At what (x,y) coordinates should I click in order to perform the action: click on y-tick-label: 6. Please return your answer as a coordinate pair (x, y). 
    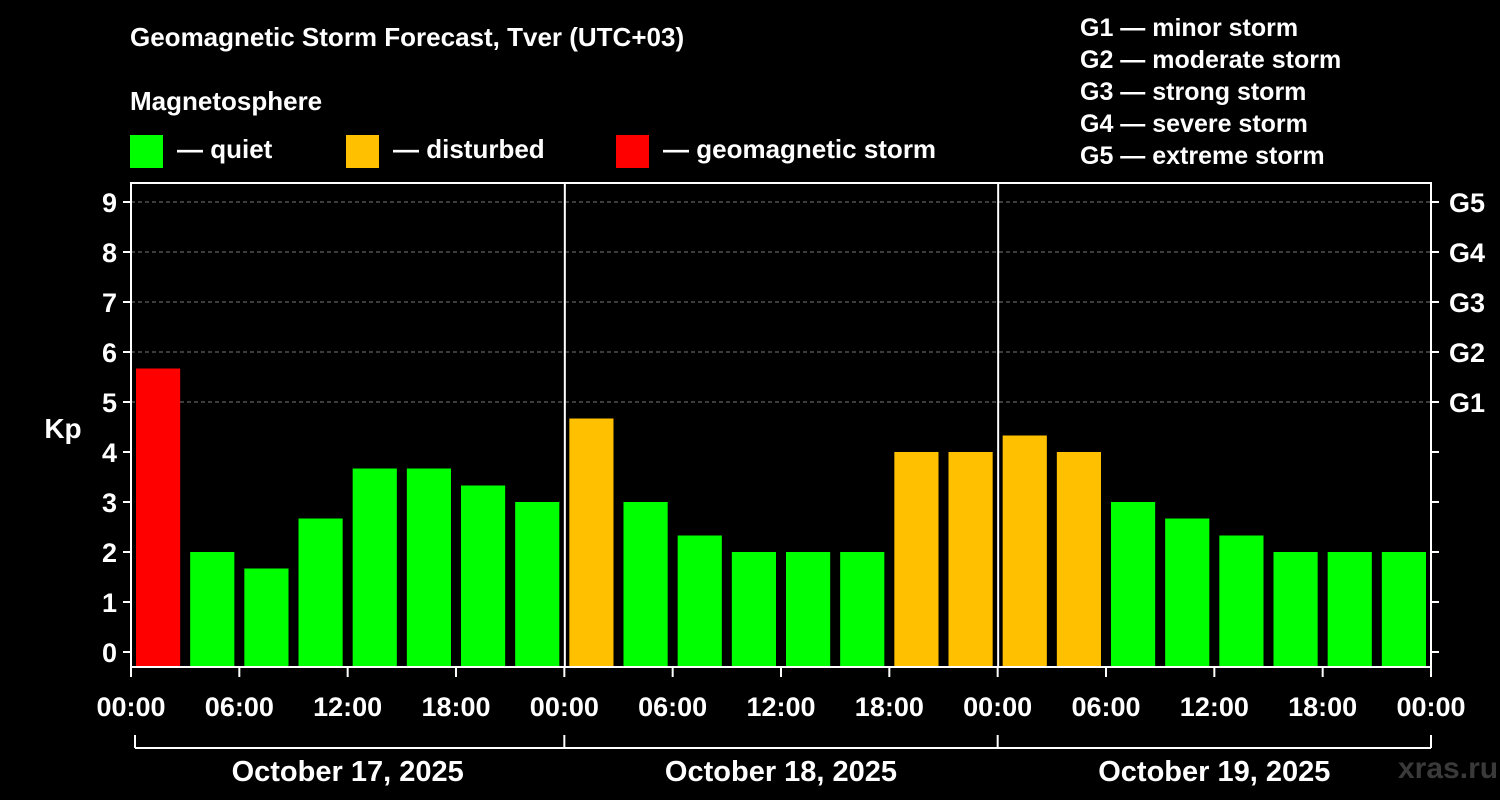
    Looking at the image, I should click on (109, 353).